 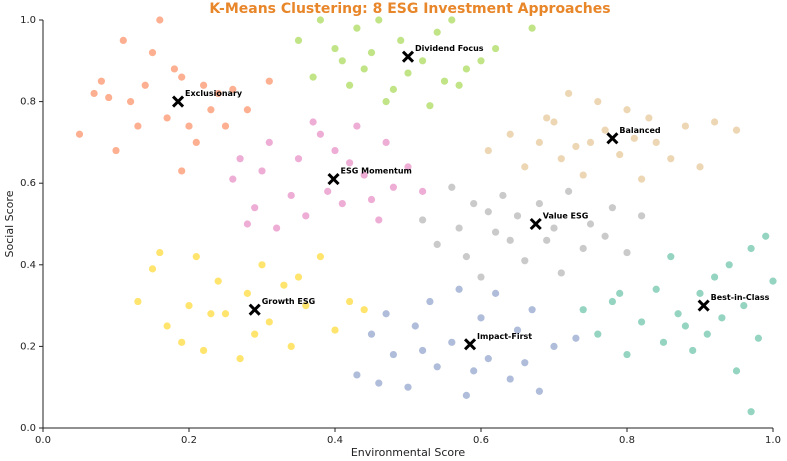 I want to click on x-tick-label: 0.8, so click(x=627, y=440).